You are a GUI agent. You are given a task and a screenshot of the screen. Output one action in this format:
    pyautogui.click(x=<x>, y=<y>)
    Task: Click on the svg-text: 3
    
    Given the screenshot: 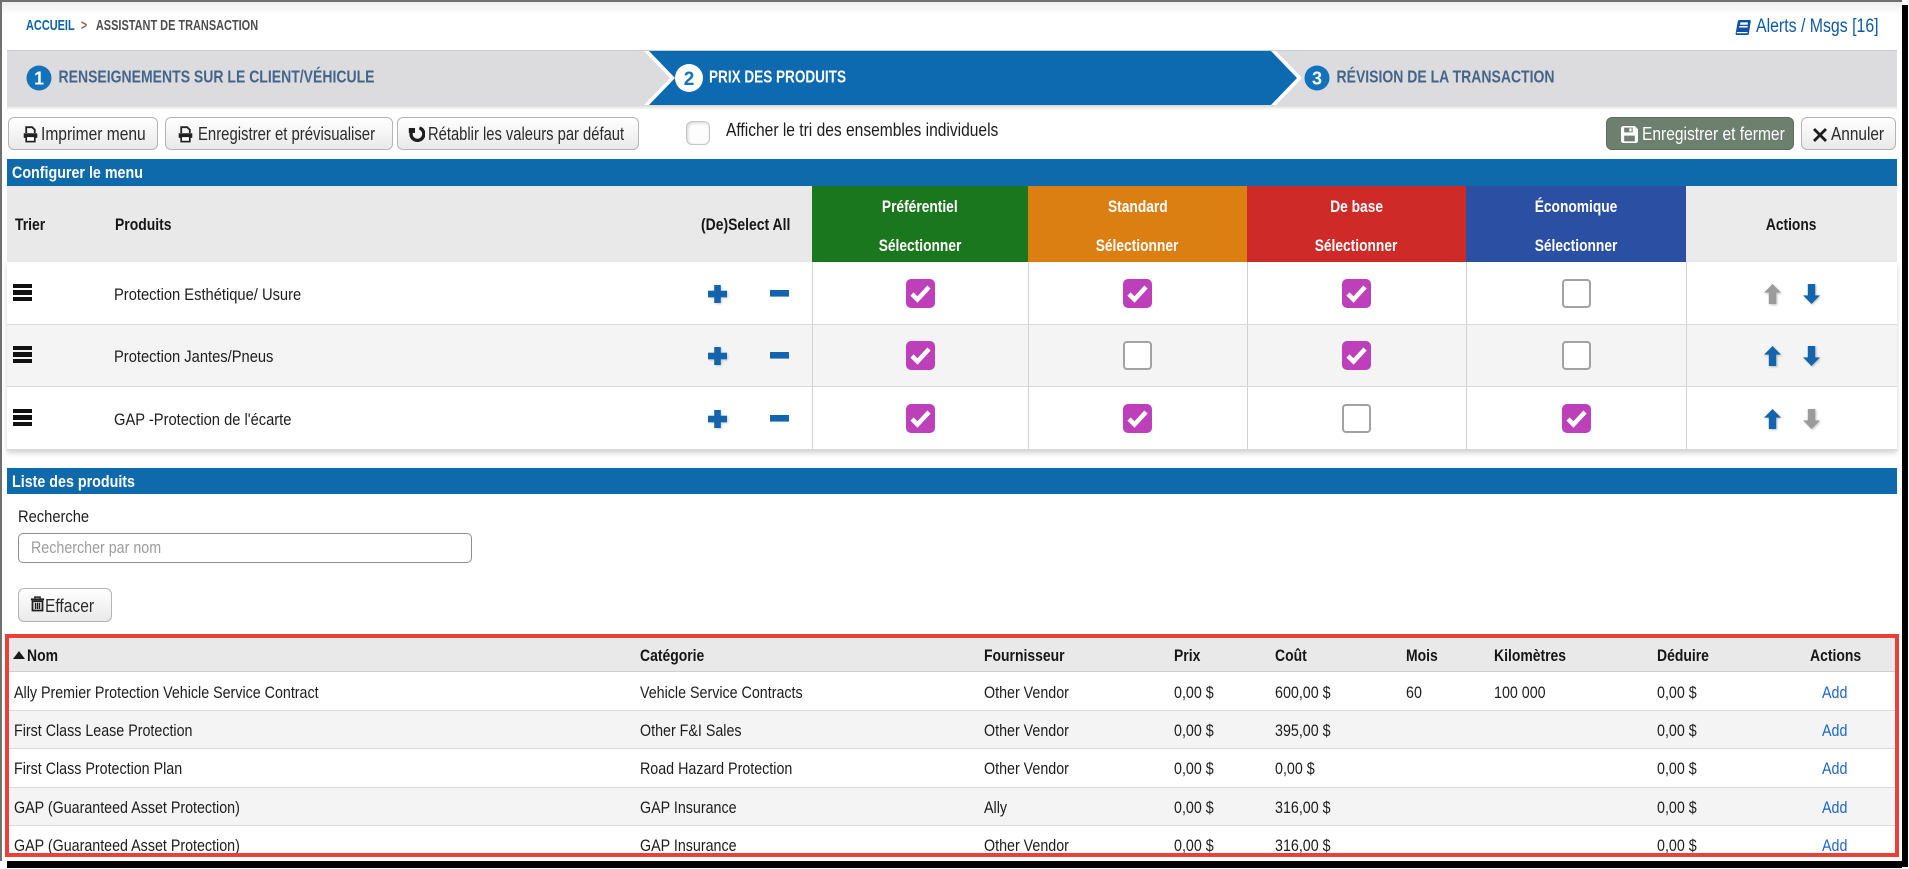 What is the action you would take?
    pyautogui.click(x=1317, y=79)
    